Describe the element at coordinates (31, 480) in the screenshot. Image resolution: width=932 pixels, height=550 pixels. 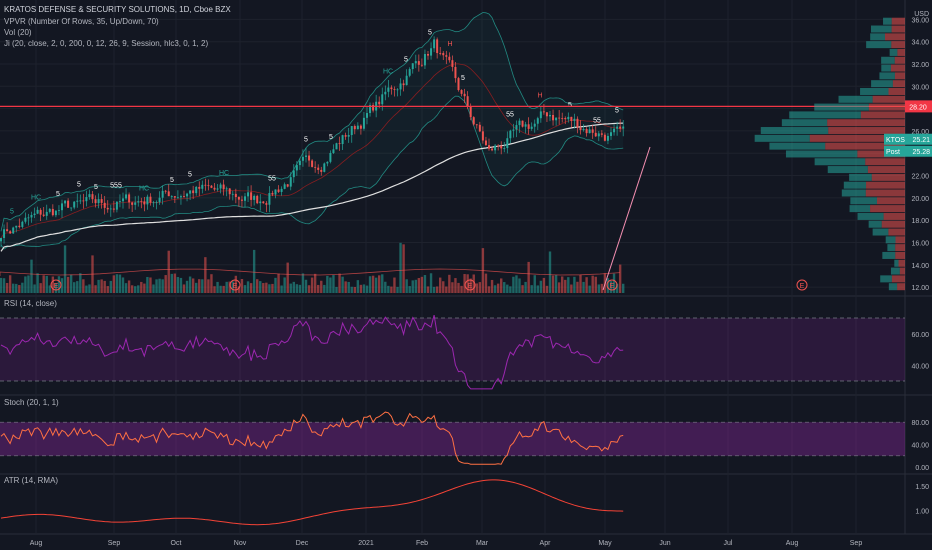
I see `atr-label: ATR (14, RMA)` at that location.